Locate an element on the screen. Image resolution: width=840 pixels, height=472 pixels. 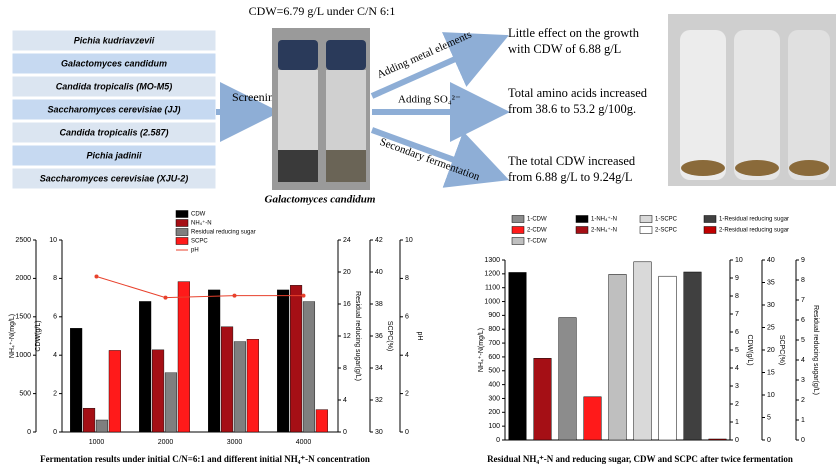
y-tick-label: 200 is located at coordinates (494, 412).